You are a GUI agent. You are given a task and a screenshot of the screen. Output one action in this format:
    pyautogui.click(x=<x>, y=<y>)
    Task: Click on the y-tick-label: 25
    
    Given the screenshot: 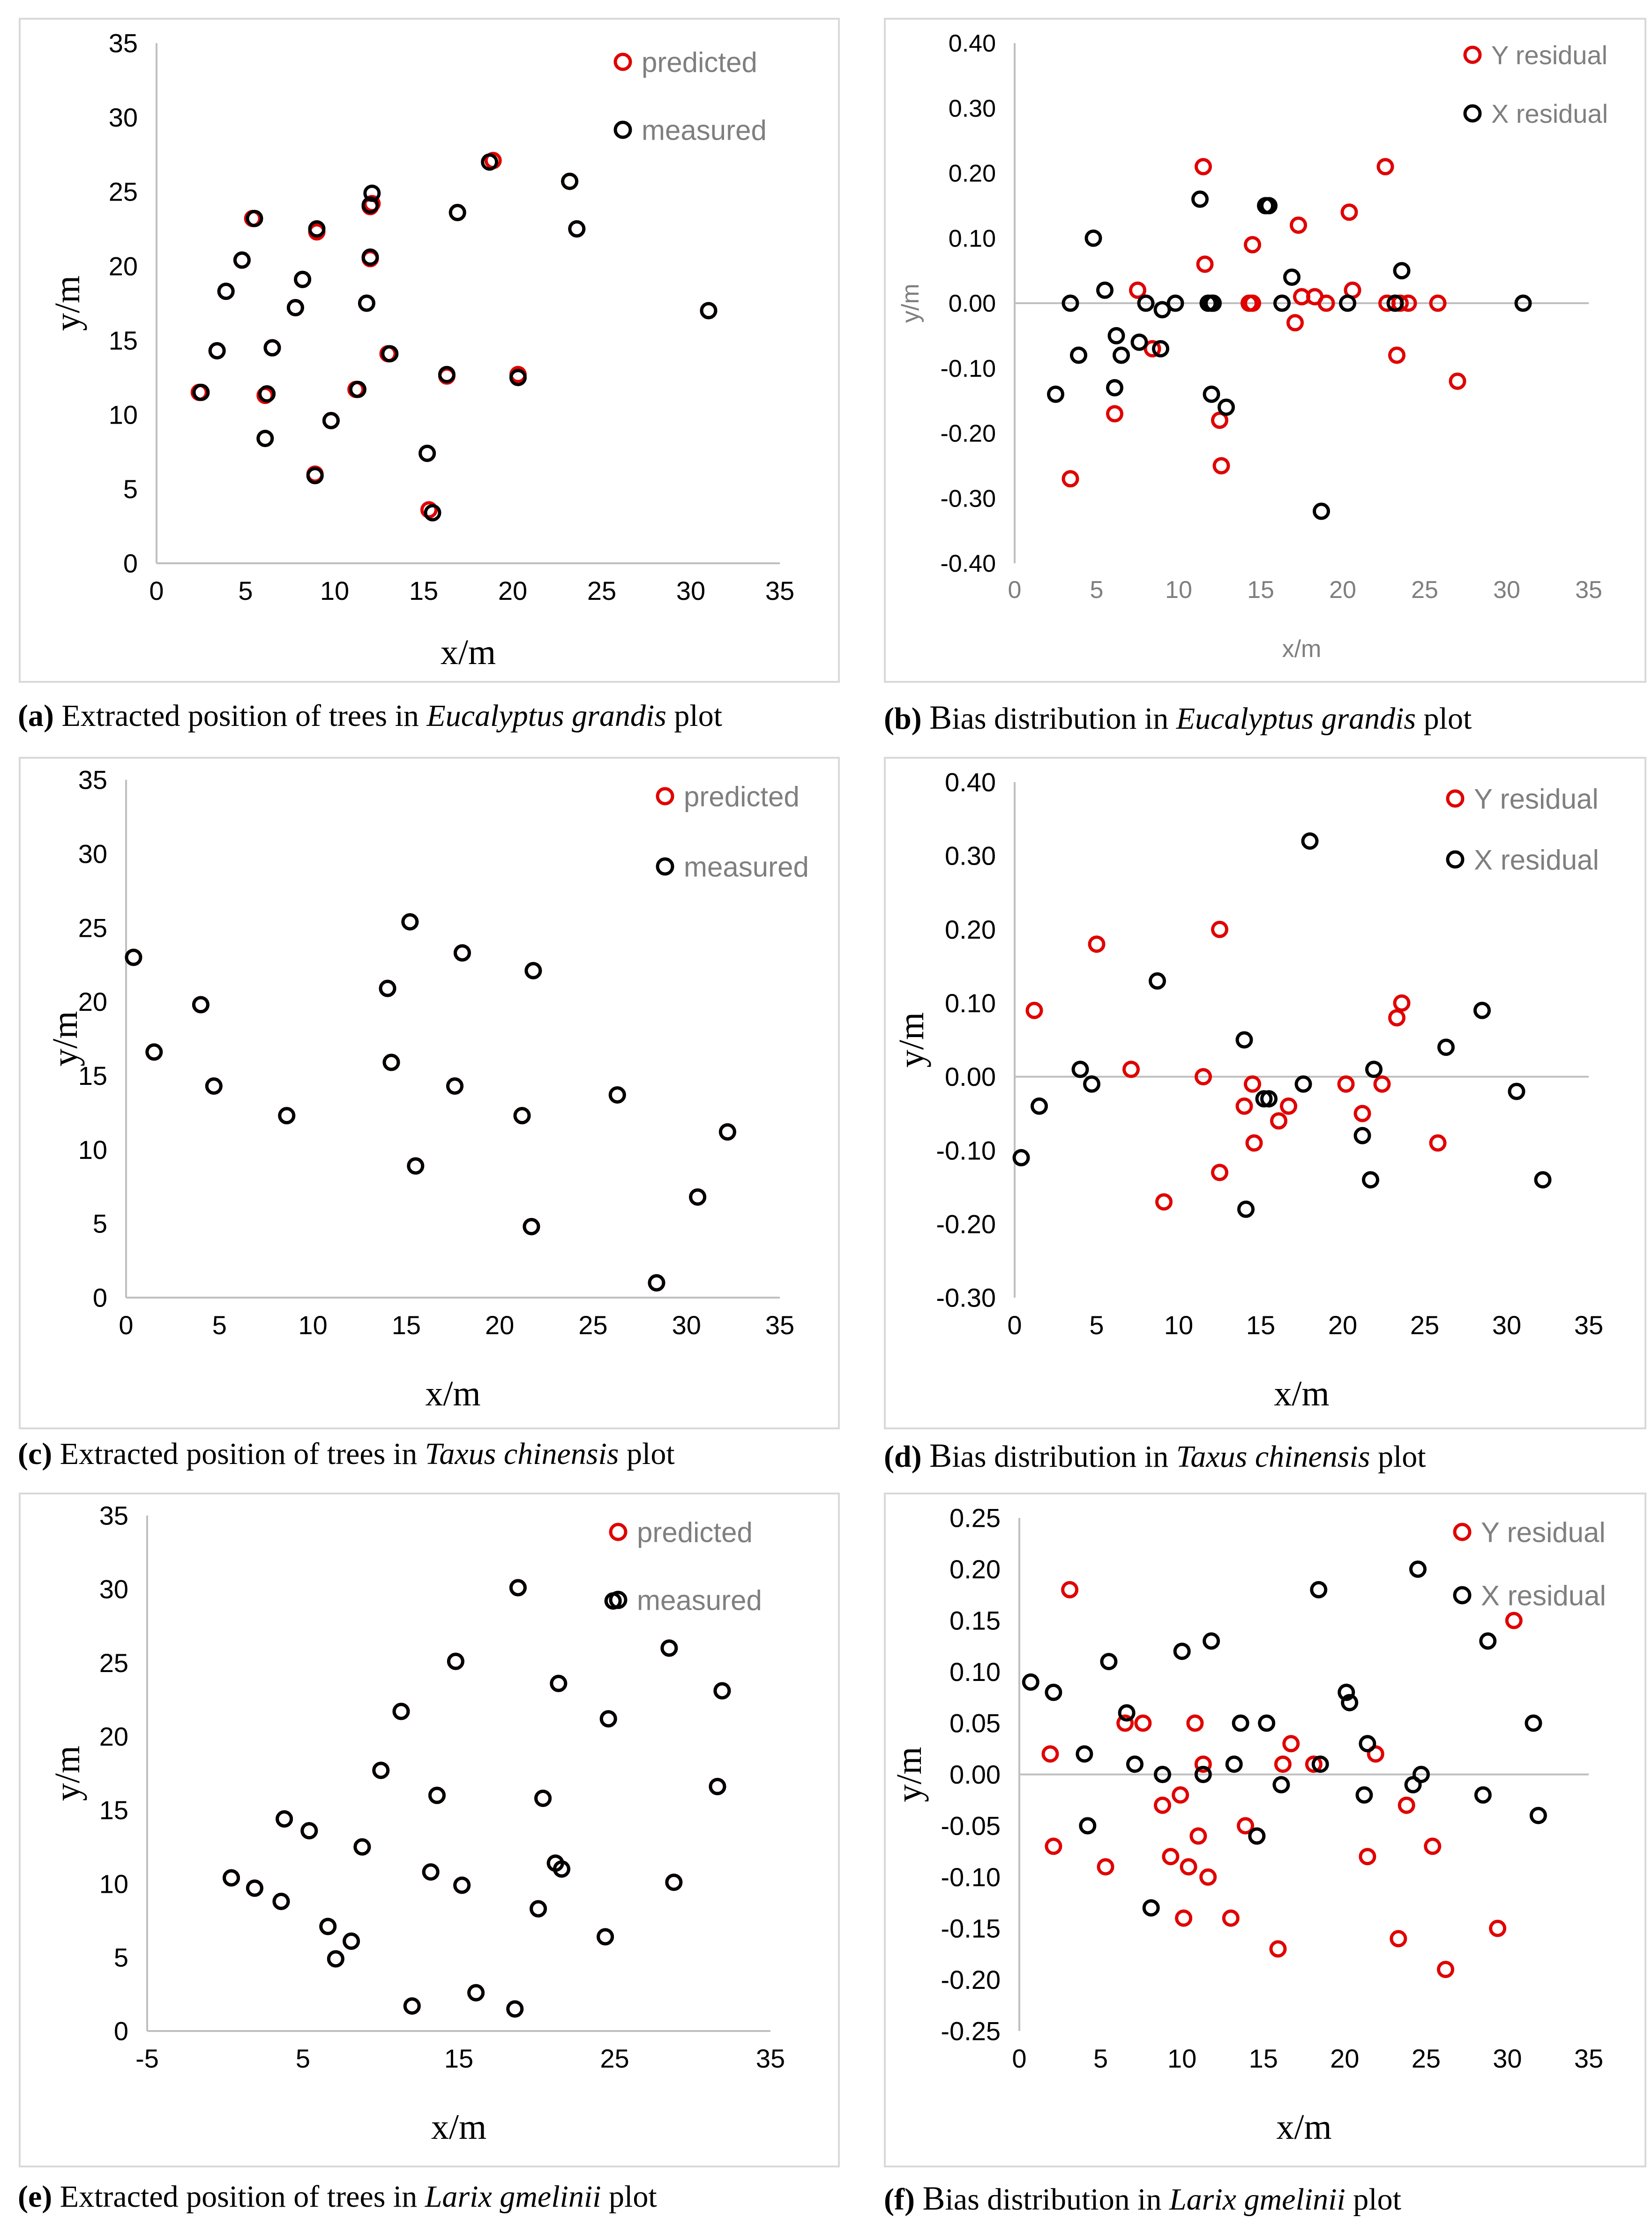 What is the action you would take?
    pyautogui.click(x=93, y=927)
    